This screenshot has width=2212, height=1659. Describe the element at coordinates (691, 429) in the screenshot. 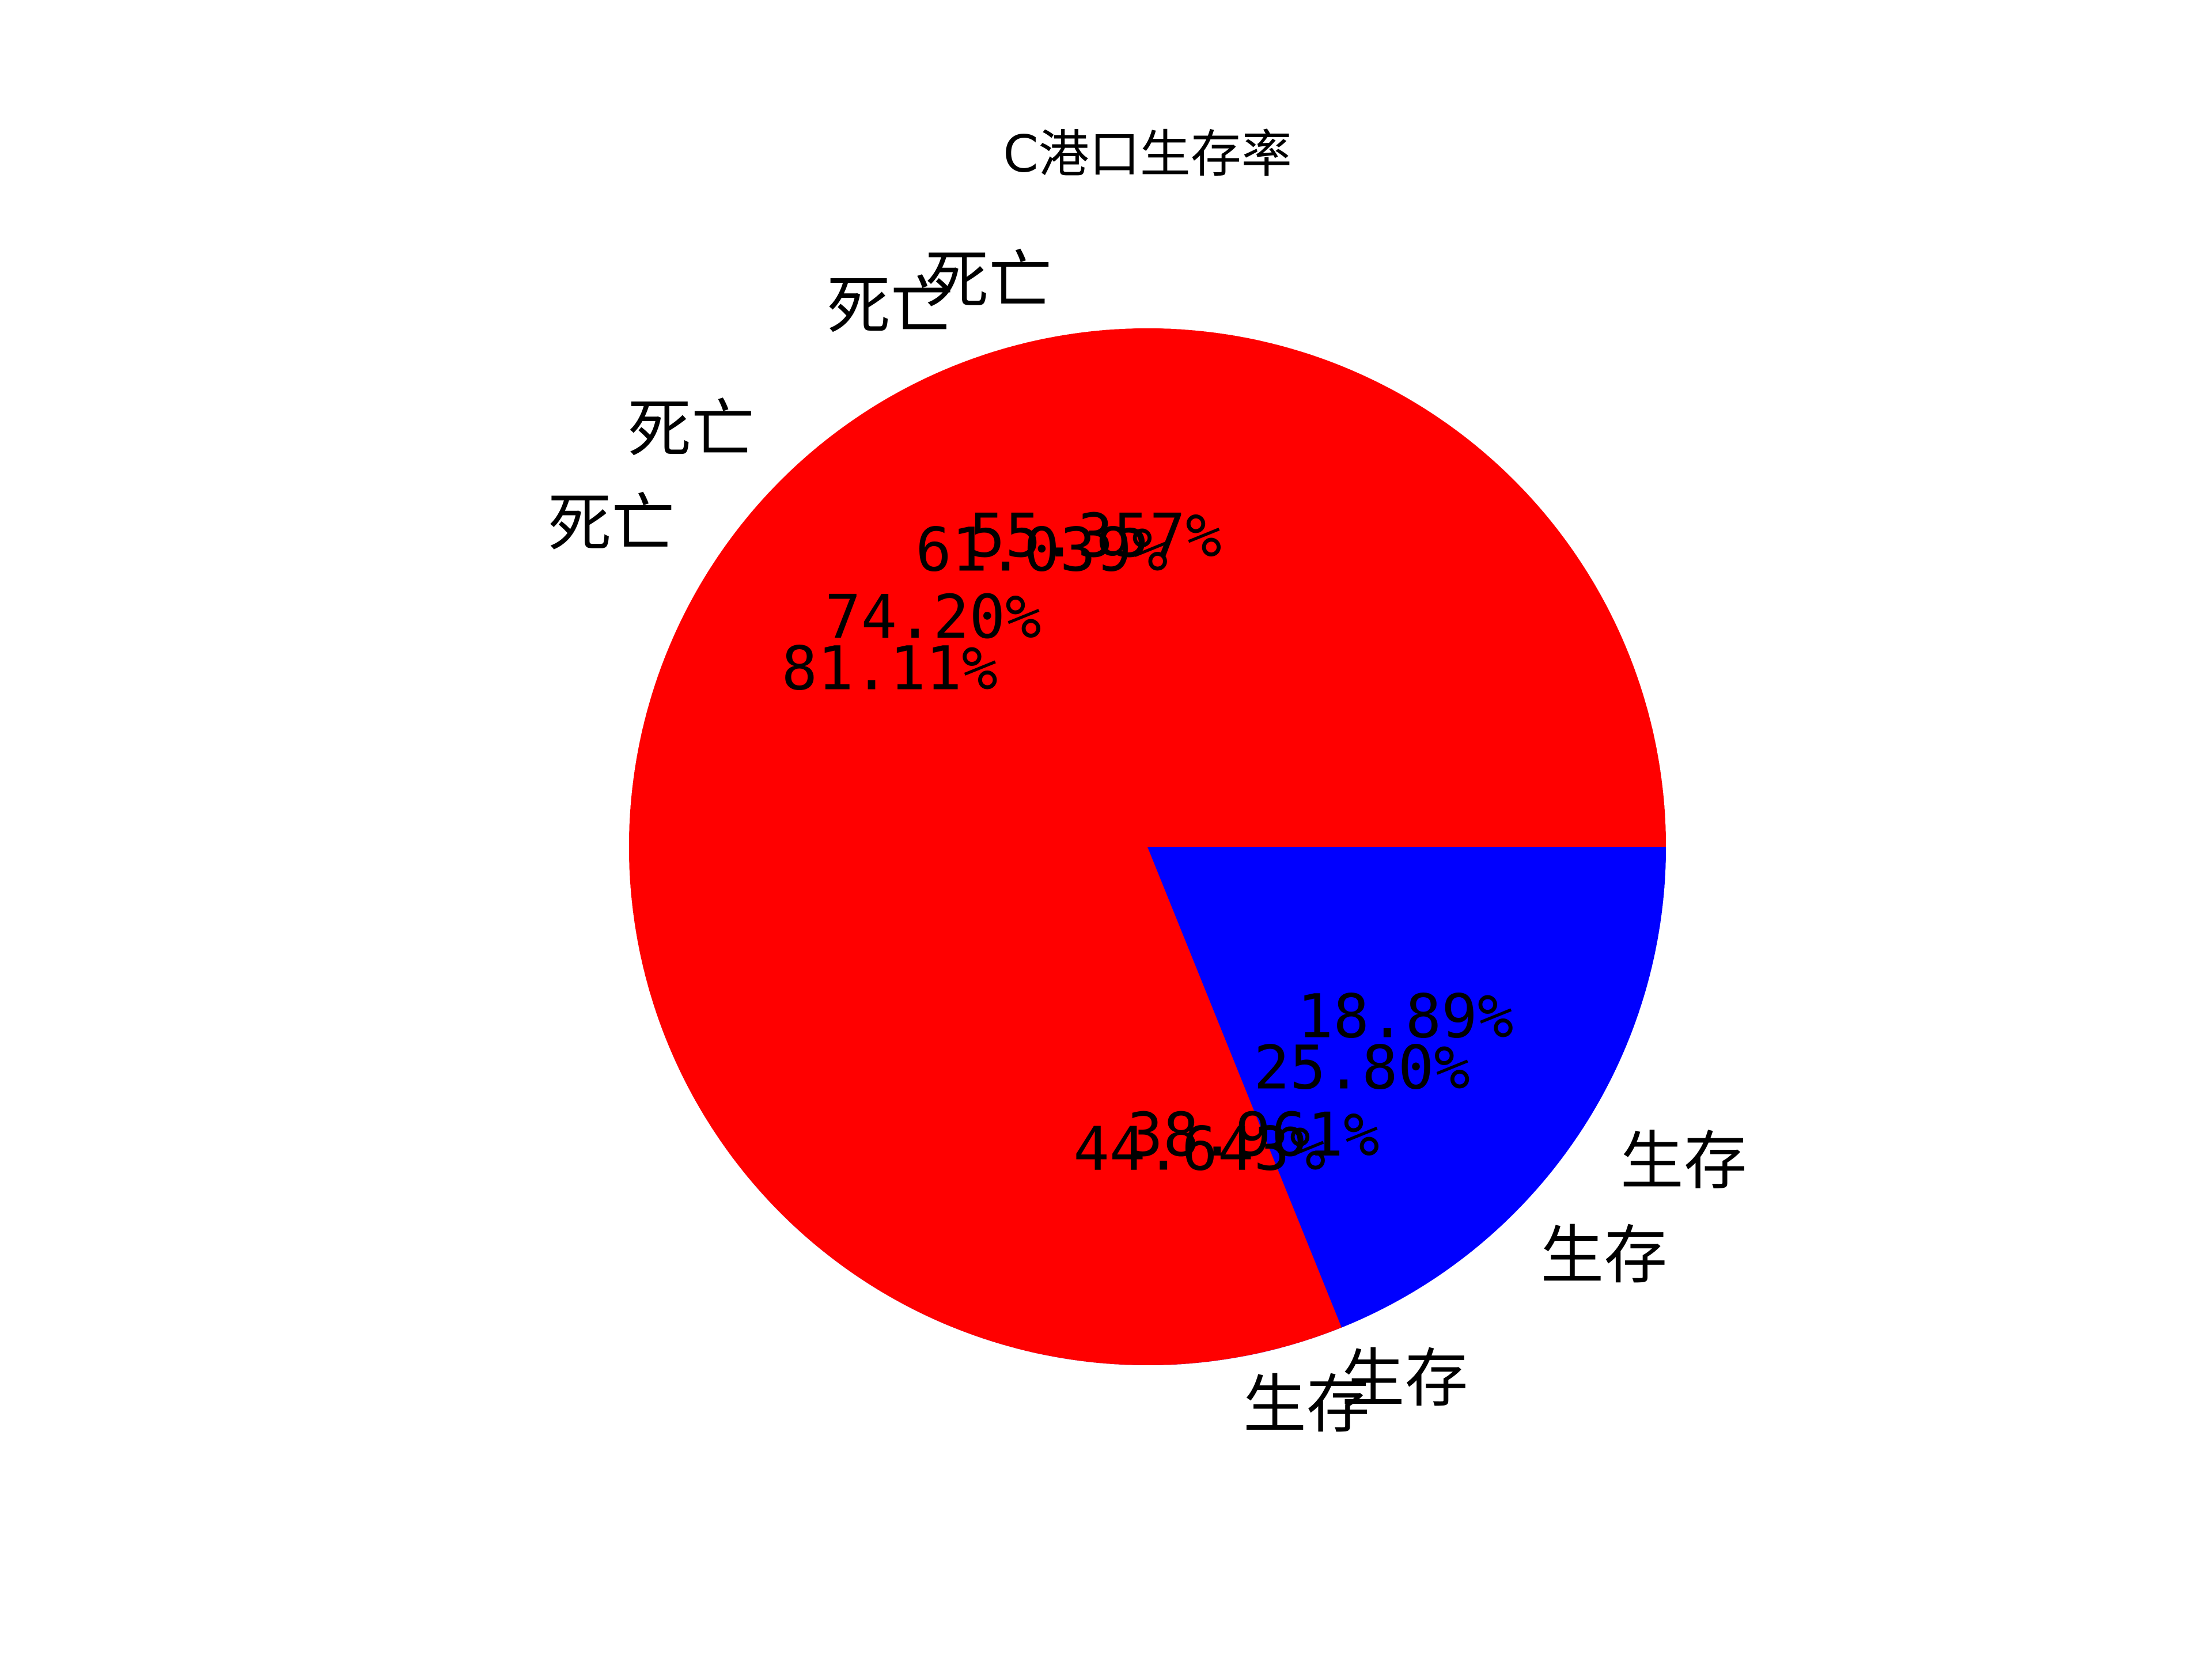

I see `slice-label-2-0: 死亡` at that location.